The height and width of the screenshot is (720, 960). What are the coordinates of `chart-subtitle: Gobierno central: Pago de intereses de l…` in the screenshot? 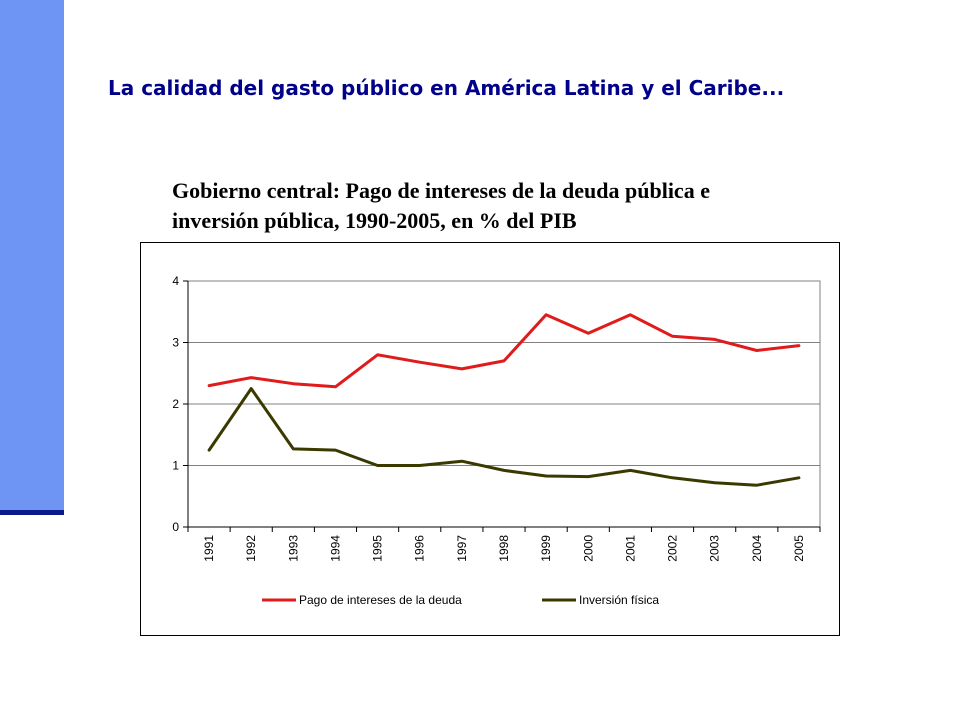 It's located at (532, 206).